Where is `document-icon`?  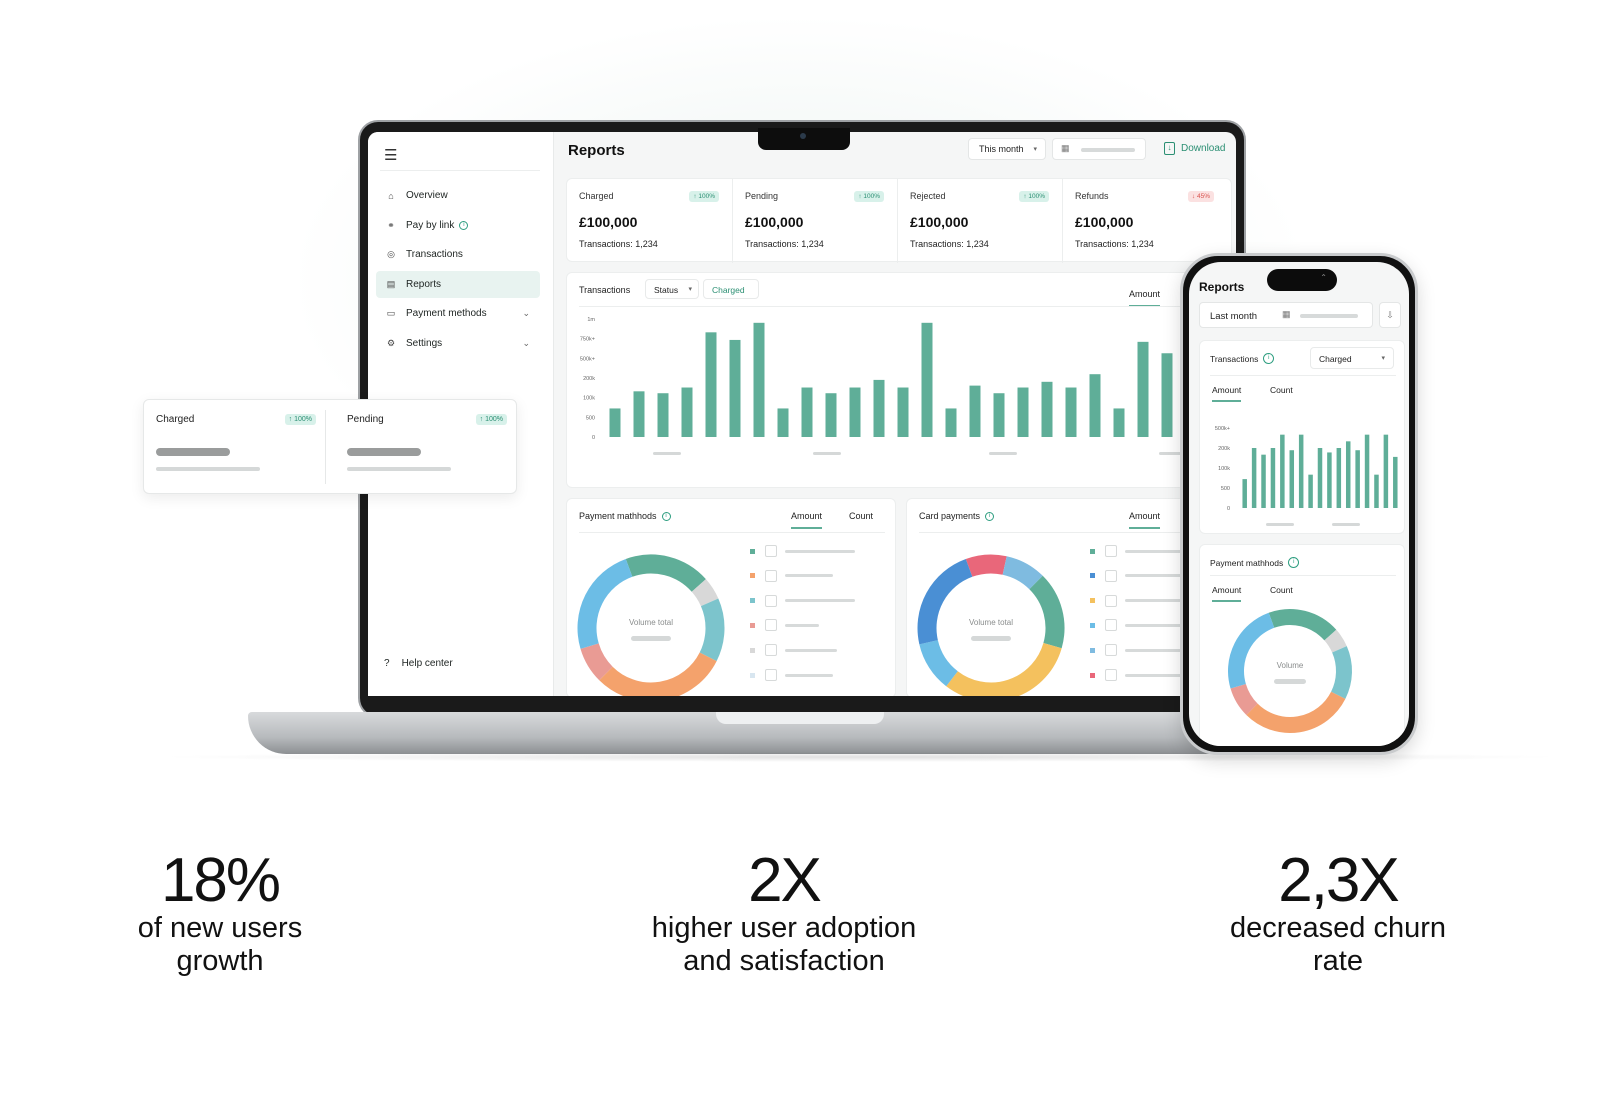 document-icon is located at coordinates (1111, 675).